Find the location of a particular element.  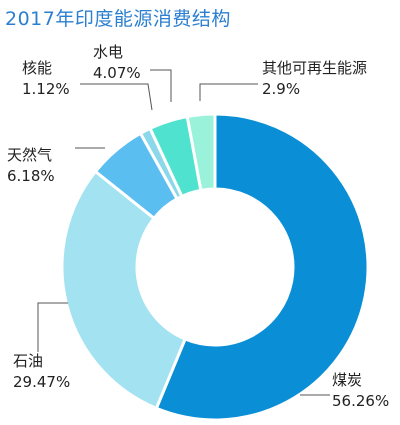

slice-name-label: 其他可再生能源 is located at coordinates (314, 68).